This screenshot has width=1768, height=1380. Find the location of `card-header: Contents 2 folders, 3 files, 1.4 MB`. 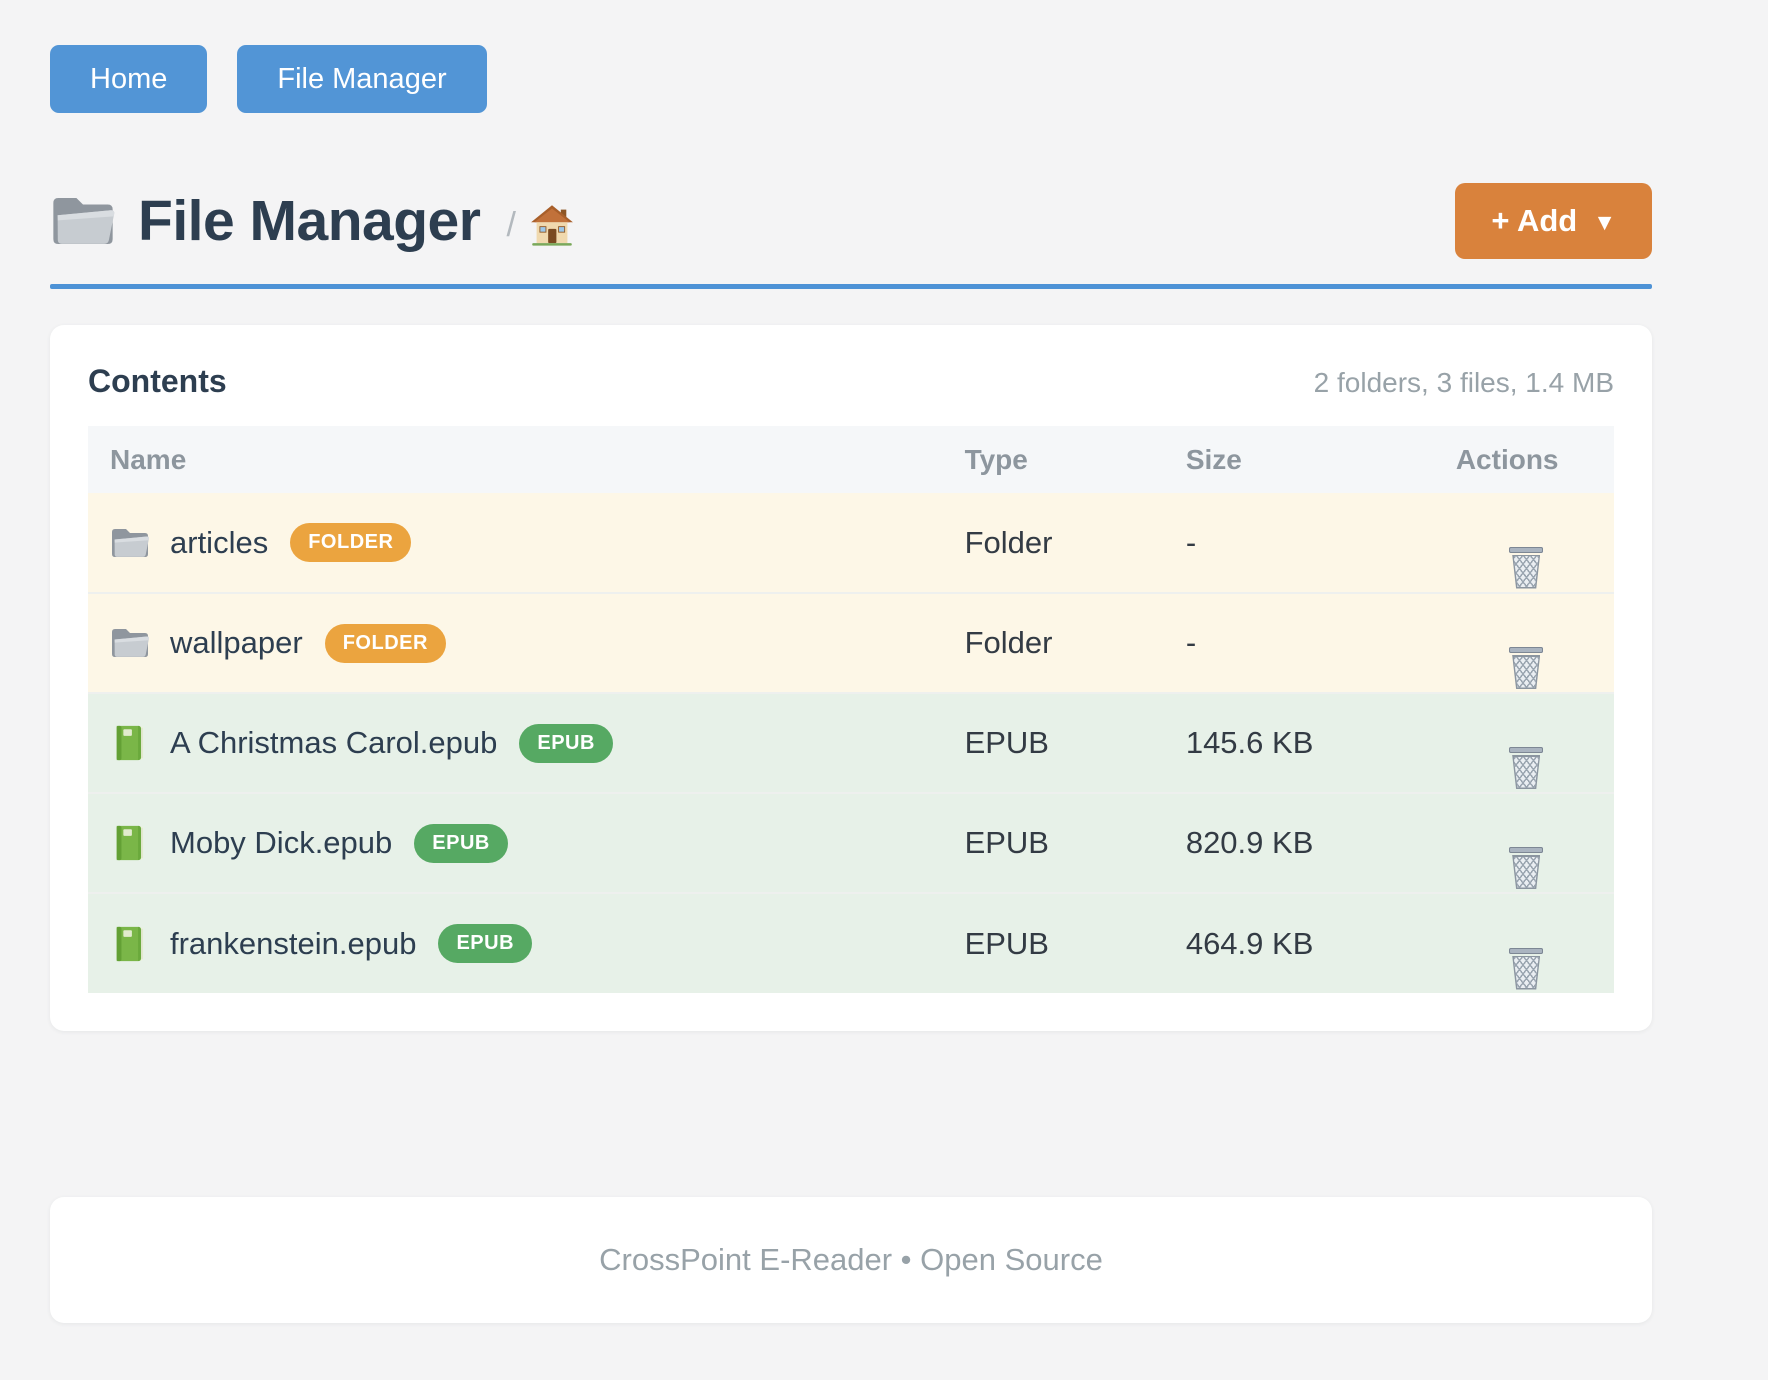

card-header: Contents 2 folders, 3 files, 1.4 MB is located at coordinates (851, 381).